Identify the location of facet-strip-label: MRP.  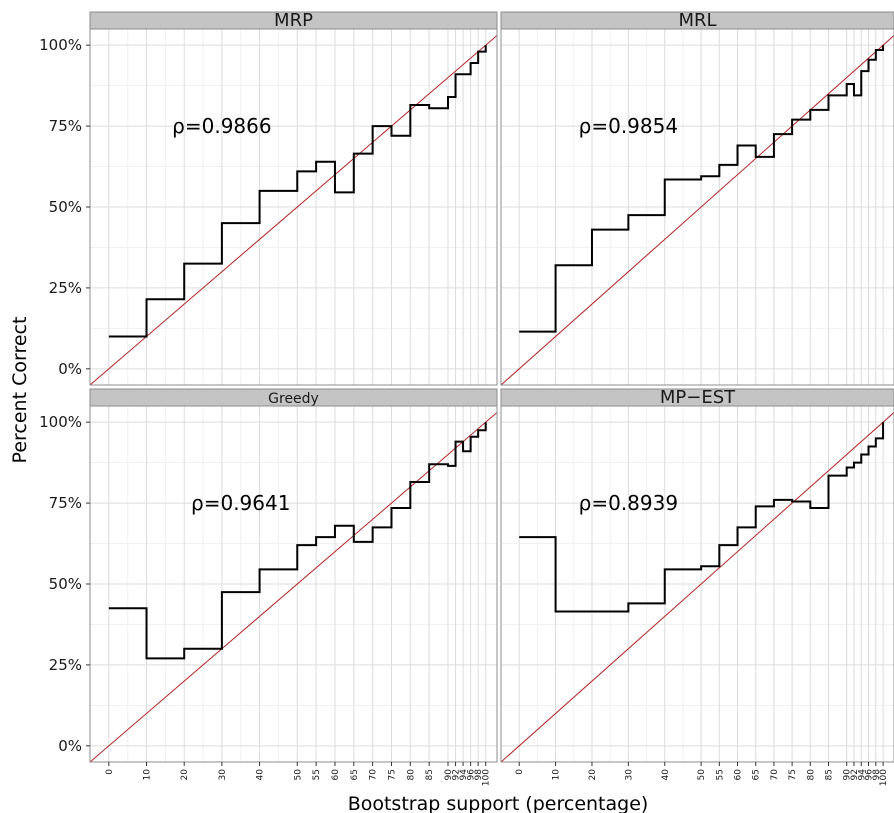
(293, 20).